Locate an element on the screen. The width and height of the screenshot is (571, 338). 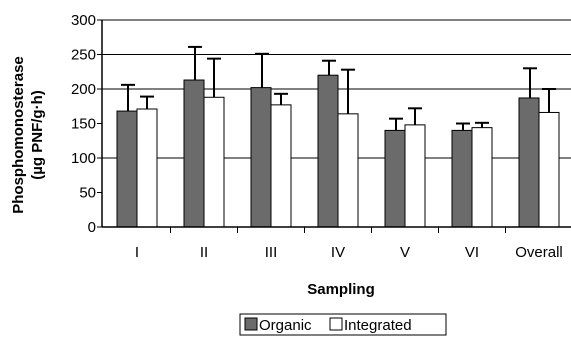
y-tick-labels: 0 50 100 150 200 250 300 is located at coordinates (83, 124).